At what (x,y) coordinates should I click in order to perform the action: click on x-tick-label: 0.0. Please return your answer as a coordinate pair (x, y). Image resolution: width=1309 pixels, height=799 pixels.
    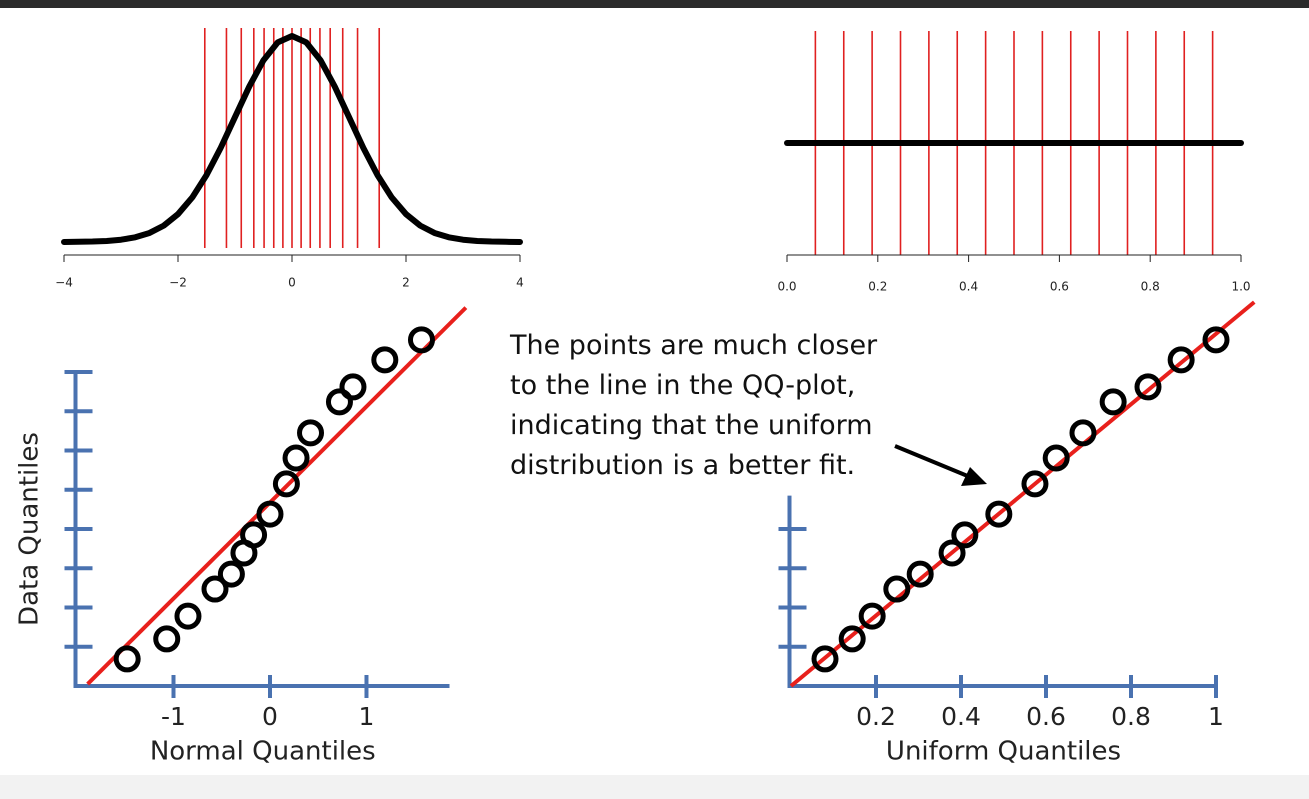
    Looking at the image, I should click on (786, 287).